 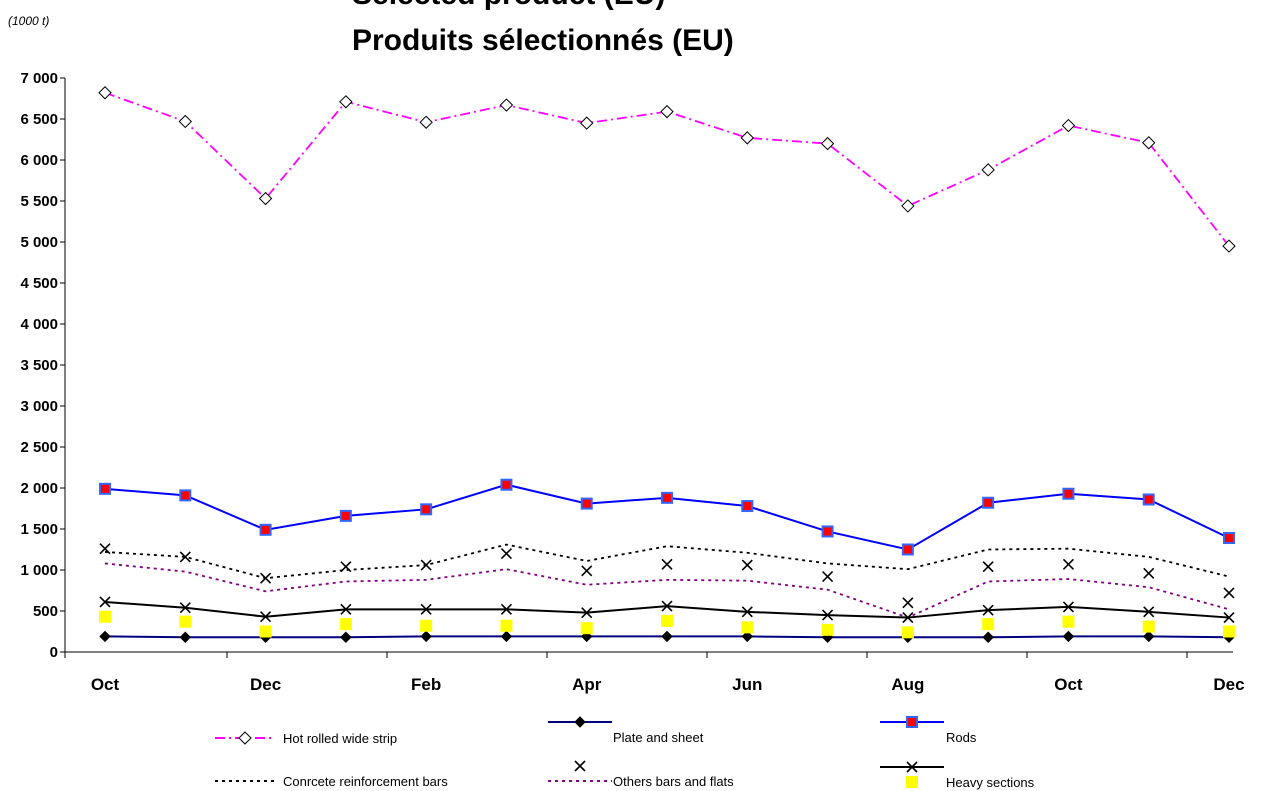 What do you see at coordinates (961, 737) in the screenshot?
I see `legend-label: Rods` at bounding box center [961, 737].